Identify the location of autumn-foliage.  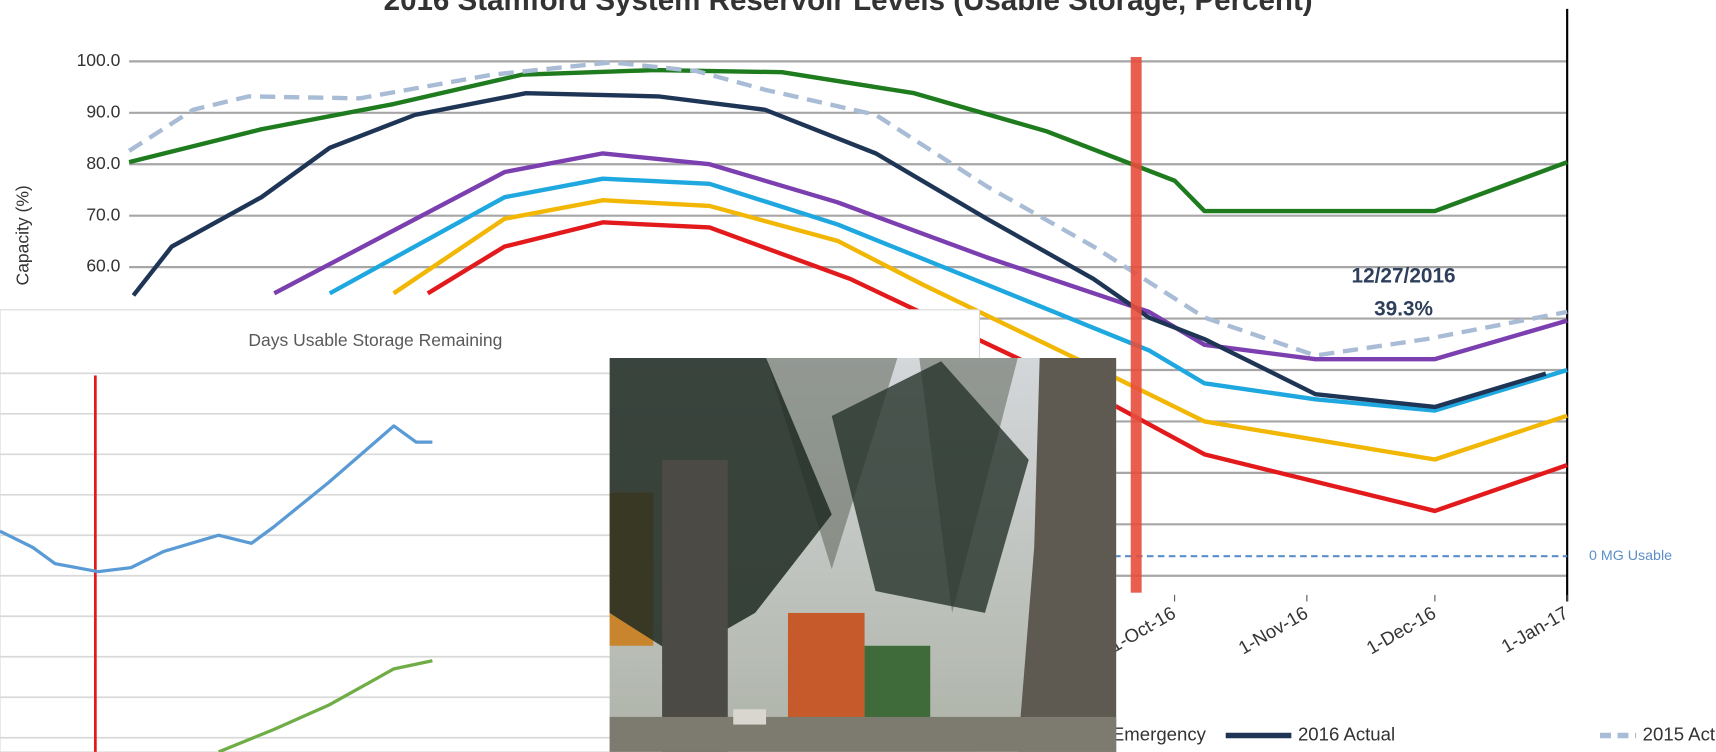
(826, 667).